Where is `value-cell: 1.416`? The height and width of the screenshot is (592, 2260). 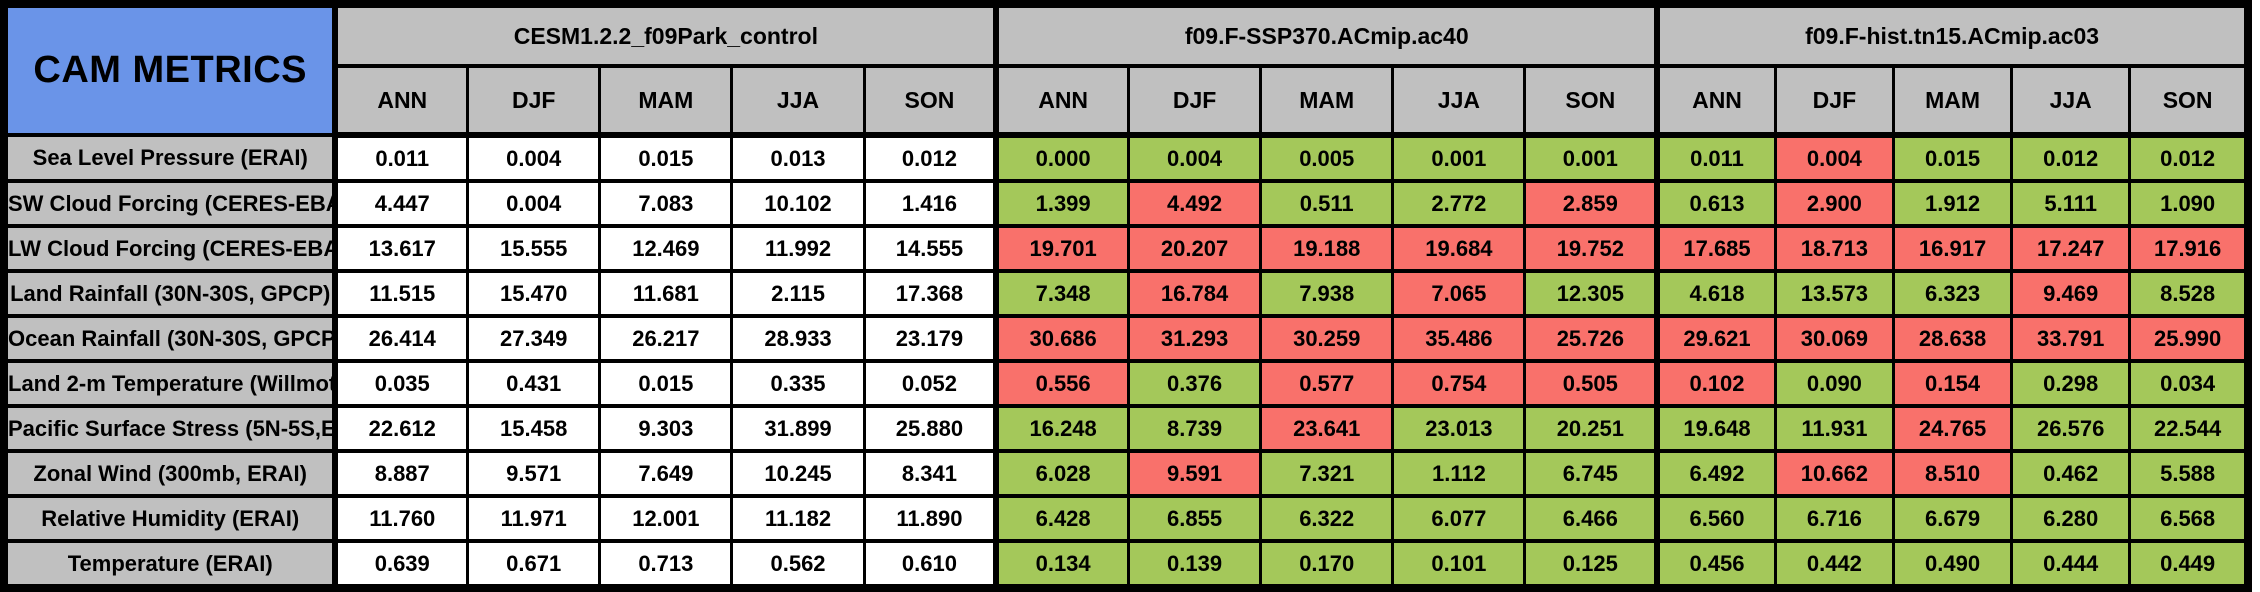
value-cell: 1.416 is located at coordinates (930, 203).